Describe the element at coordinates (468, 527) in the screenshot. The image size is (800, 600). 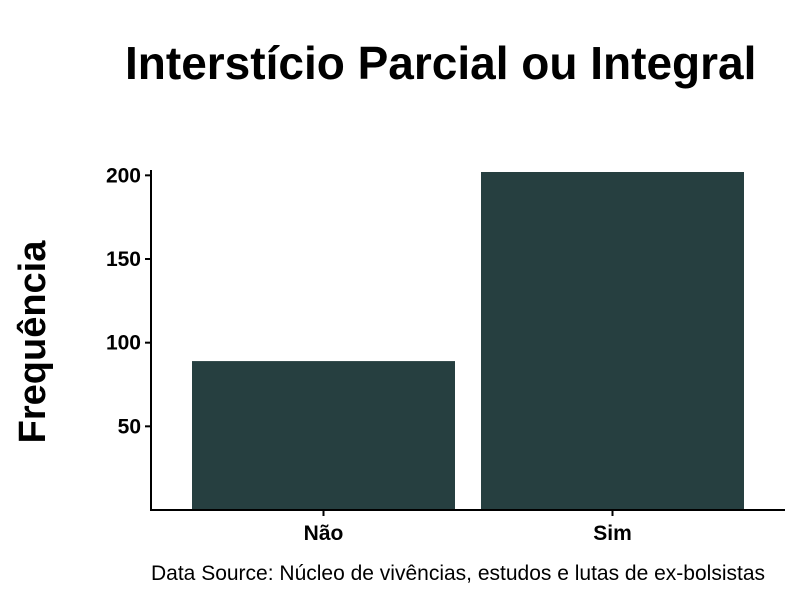
I see `x-axis-ticks: Não Sim` at that location.